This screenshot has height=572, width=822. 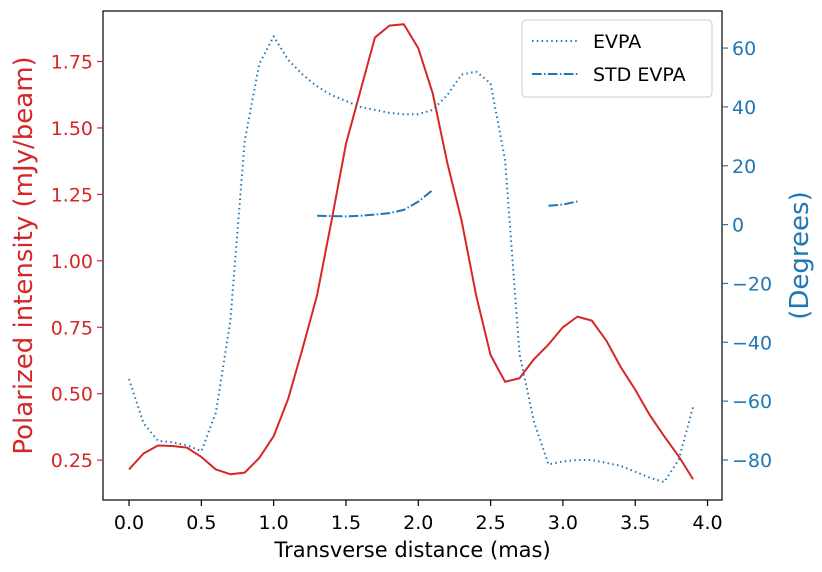 What do you see at coordinates (411, 550) in the screenshot?
I see `x-axis-label: Transverse distance (mas)` at bounding box center [411, 550].